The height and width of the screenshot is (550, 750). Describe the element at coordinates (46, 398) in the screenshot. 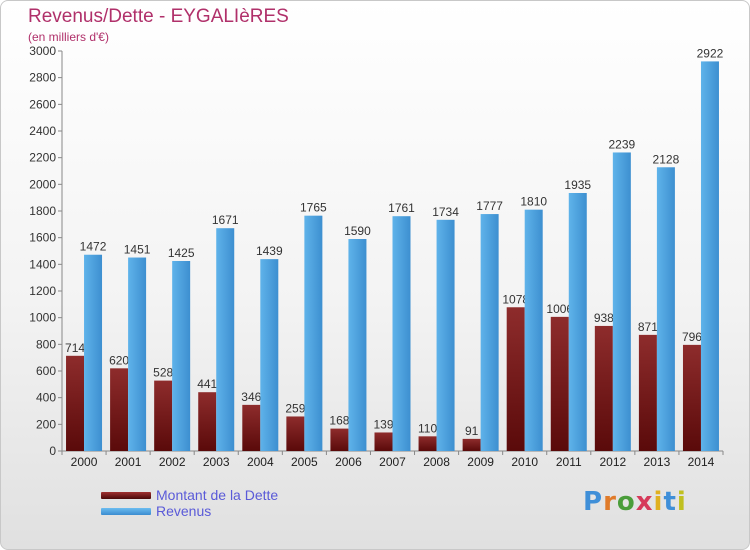

I see `y-tick-label: 400` at that location.